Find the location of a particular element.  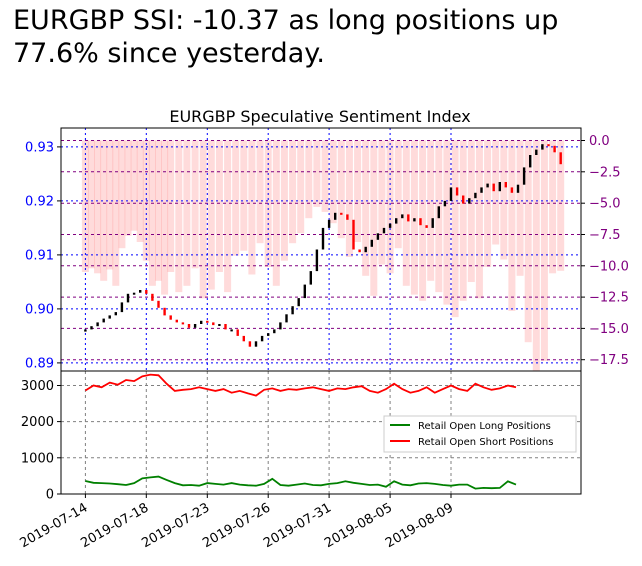

ssi-tick-label-2: −5.0 is located at coordinates (605, 204).